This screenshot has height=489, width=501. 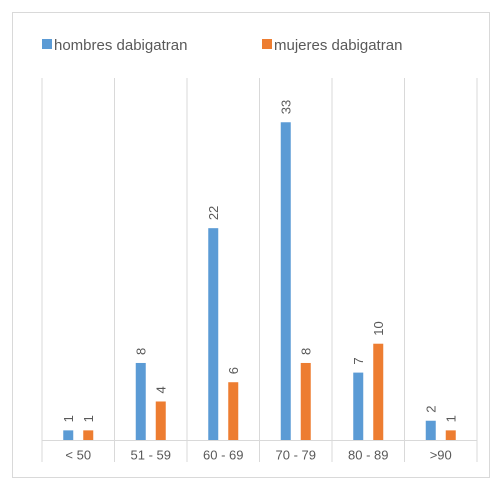 What do you see at coordinates (358, 360) in the screenshot?
I see `data-label: 7` at bounding box center [358, 360].